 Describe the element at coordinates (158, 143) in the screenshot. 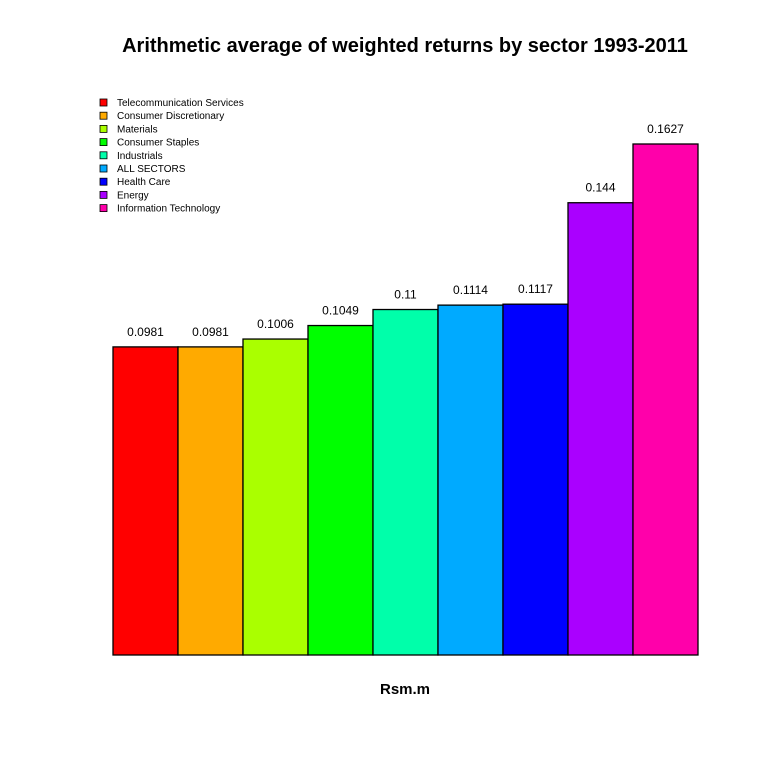

I see `legend-label-3: Consumer Staples` at that location.